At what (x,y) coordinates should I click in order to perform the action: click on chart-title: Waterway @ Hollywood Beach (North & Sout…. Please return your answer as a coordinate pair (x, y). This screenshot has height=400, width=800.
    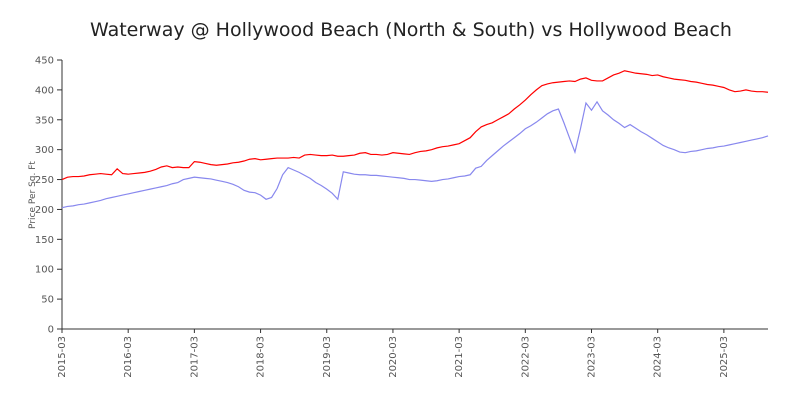
    Looking at the image, I should click on (411, 30).